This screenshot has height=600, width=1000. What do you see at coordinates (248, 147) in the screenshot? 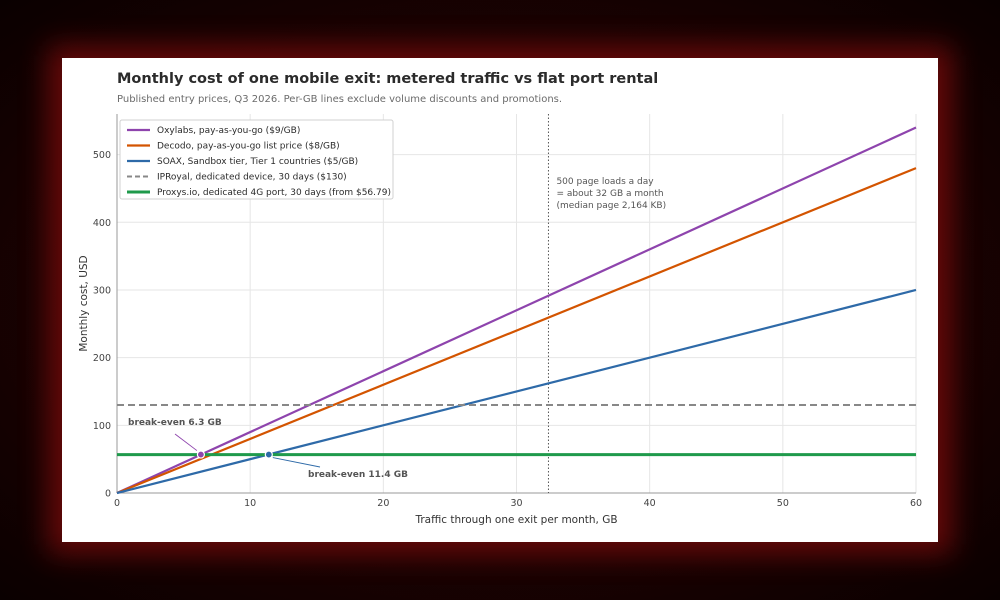
I see `legend-label: Decodo, pay-as-you-go list price ($8/GB)` at bounding box center [248, 147].